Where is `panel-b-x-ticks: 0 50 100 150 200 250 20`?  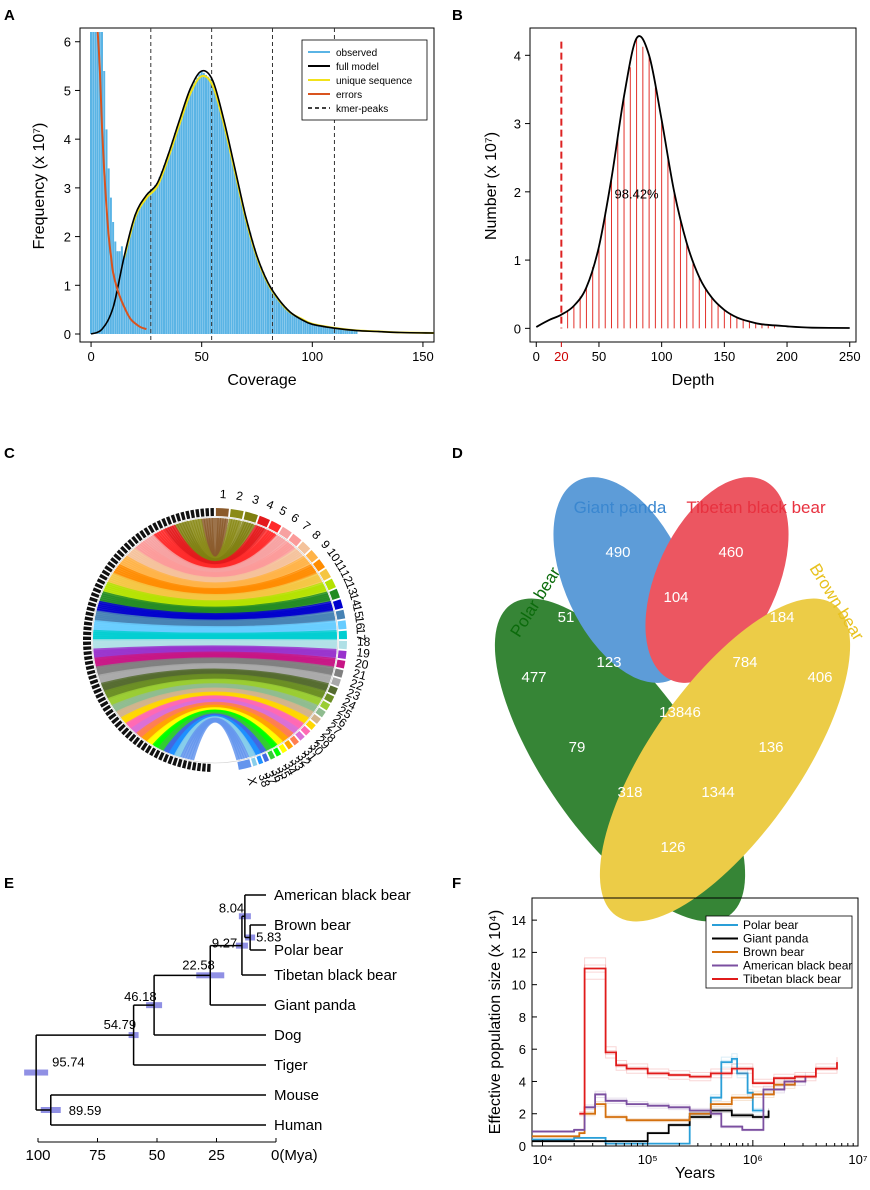 panel-b-x-ticks: 0 50 100 150 200 250 20 is located at coordinates (697, 353).